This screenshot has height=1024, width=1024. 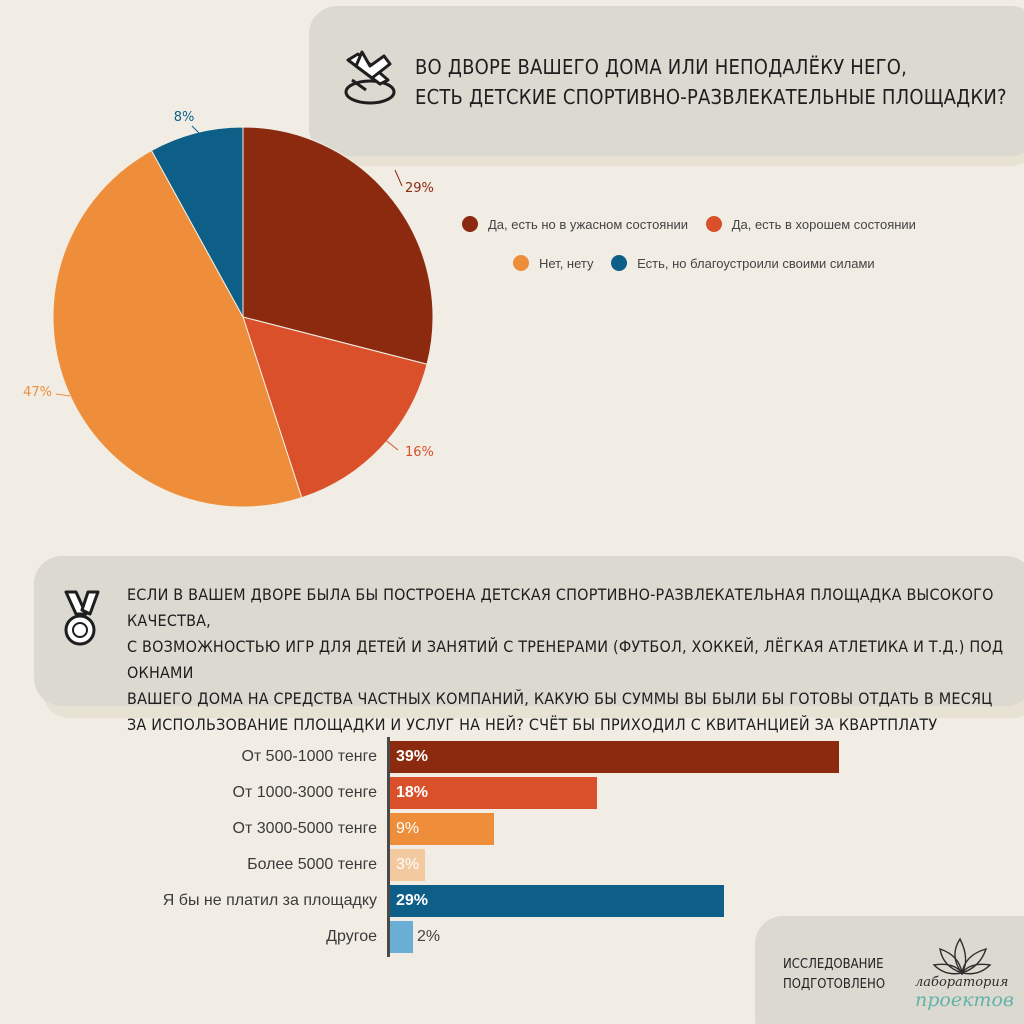 What do you see at coordinates (834, 984) in the screenshot?
I see `credit-line2: подготовлено` at bounding box center [834, 984].